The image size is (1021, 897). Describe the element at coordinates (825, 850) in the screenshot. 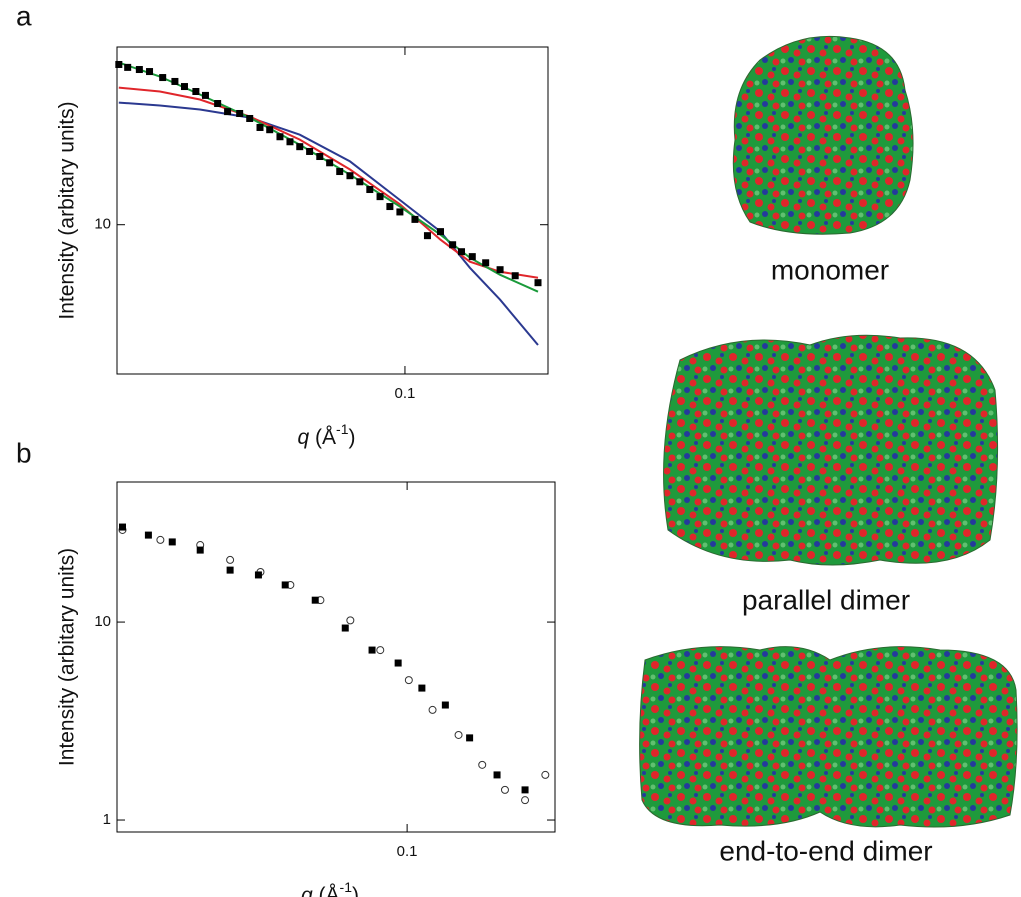

I see `structure-caption: end-to-end dimer` at that location.